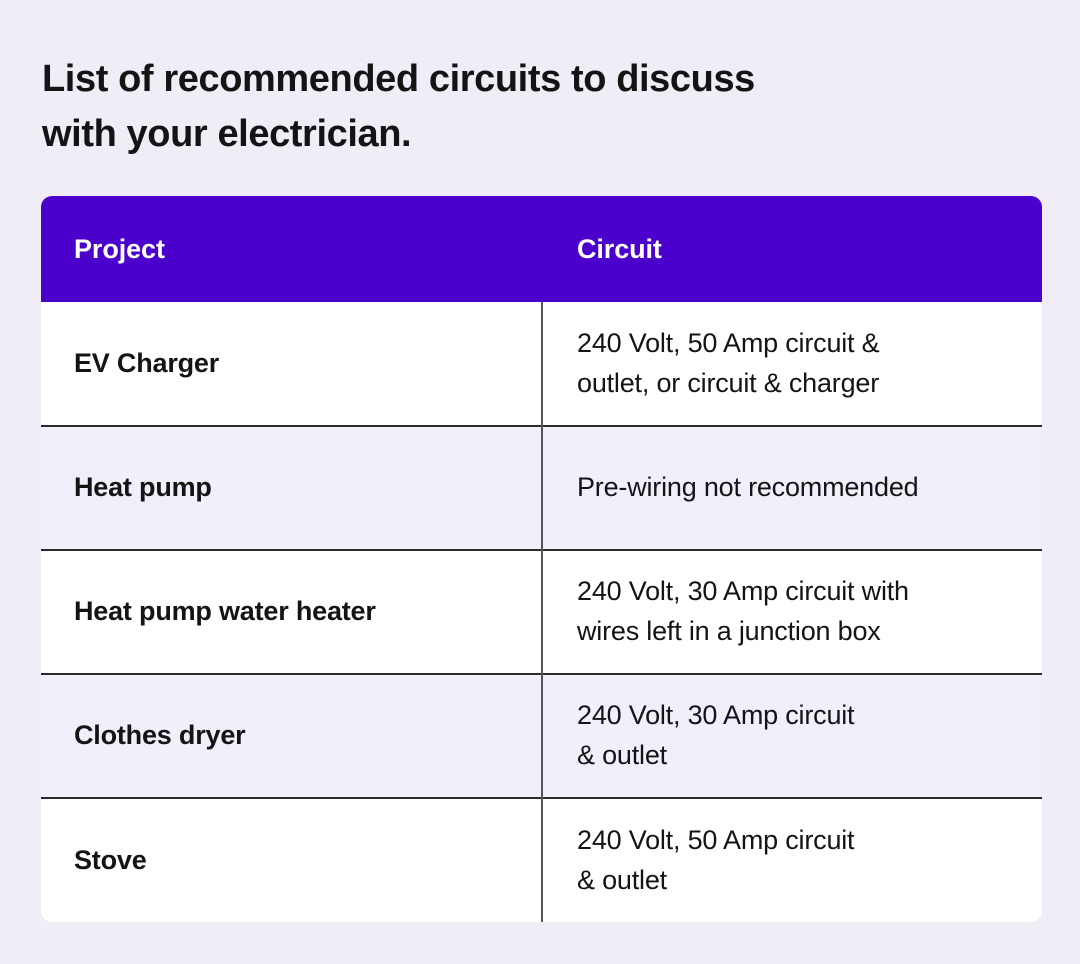 The image size is (1080, 964). What do you see at coordinates (791, 735) in the screenshot?
I see `cell-circuit: 240 Volt, 30 Amp circuit & outlet` at bounding box center [791, 735].